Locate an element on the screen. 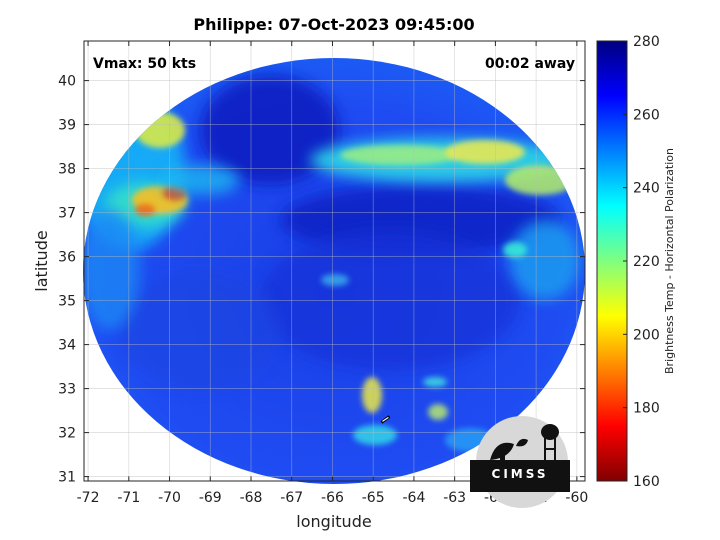 The height and width of the screenshot is (540, 720). x-tick-label: -60 is located at coordinates (576, 498).